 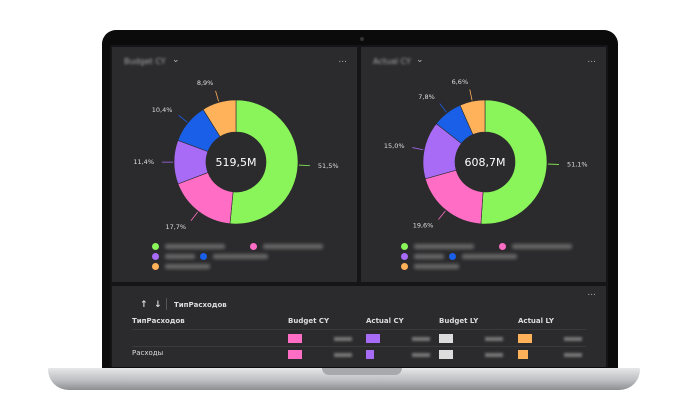 What do you see at coordinates (143, 162) in the screenshot?
I see `data-label: 11,4%` at bounding box center [143, 162].